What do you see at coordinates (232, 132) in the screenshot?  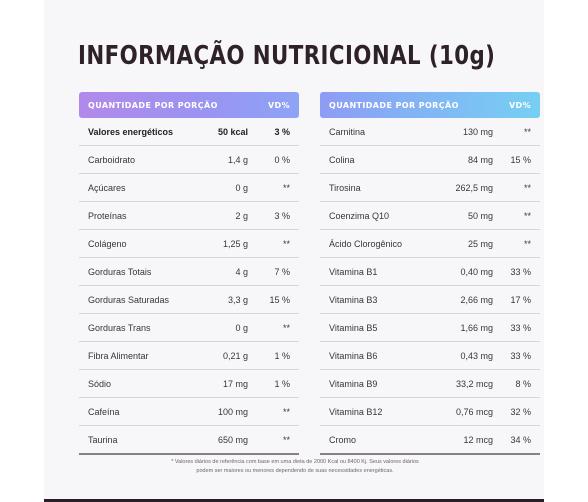 I see `nutrient-quantity: 50 kcal` at bounding box center [232, 132].